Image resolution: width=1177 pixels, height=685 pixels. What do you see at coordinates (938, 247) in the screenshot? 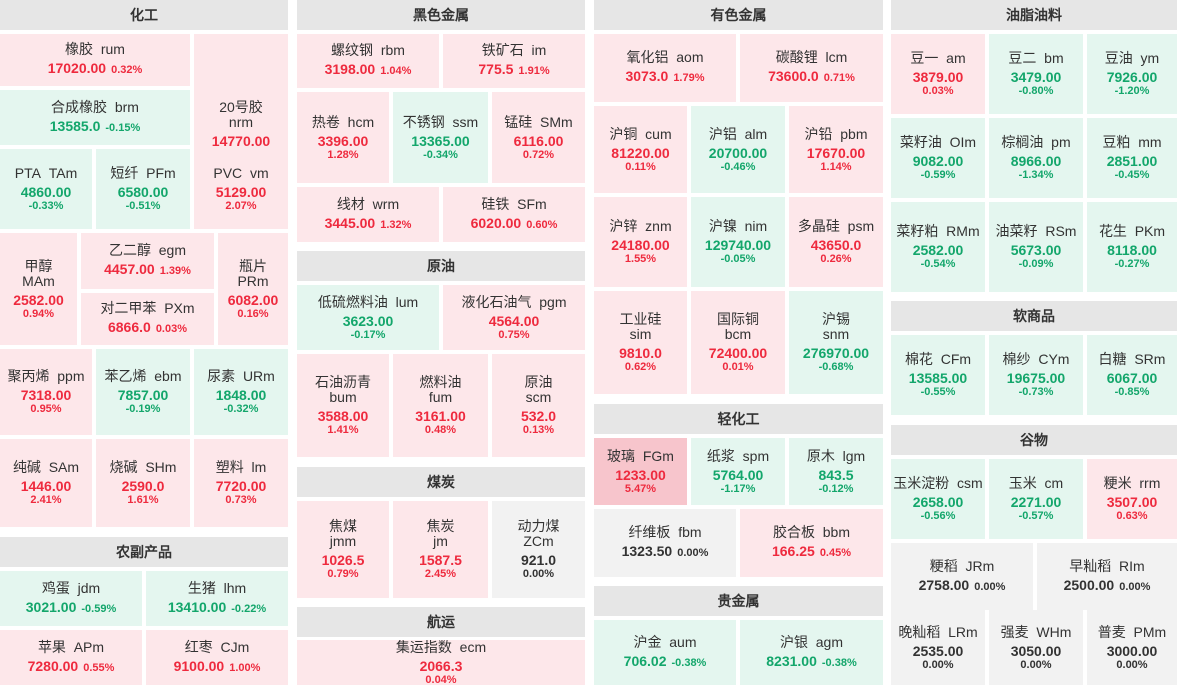
I see `contract-tile-RMm: 菜籽粕 RMm 2582.00 -0.54%` at bounding box center [938, 247].